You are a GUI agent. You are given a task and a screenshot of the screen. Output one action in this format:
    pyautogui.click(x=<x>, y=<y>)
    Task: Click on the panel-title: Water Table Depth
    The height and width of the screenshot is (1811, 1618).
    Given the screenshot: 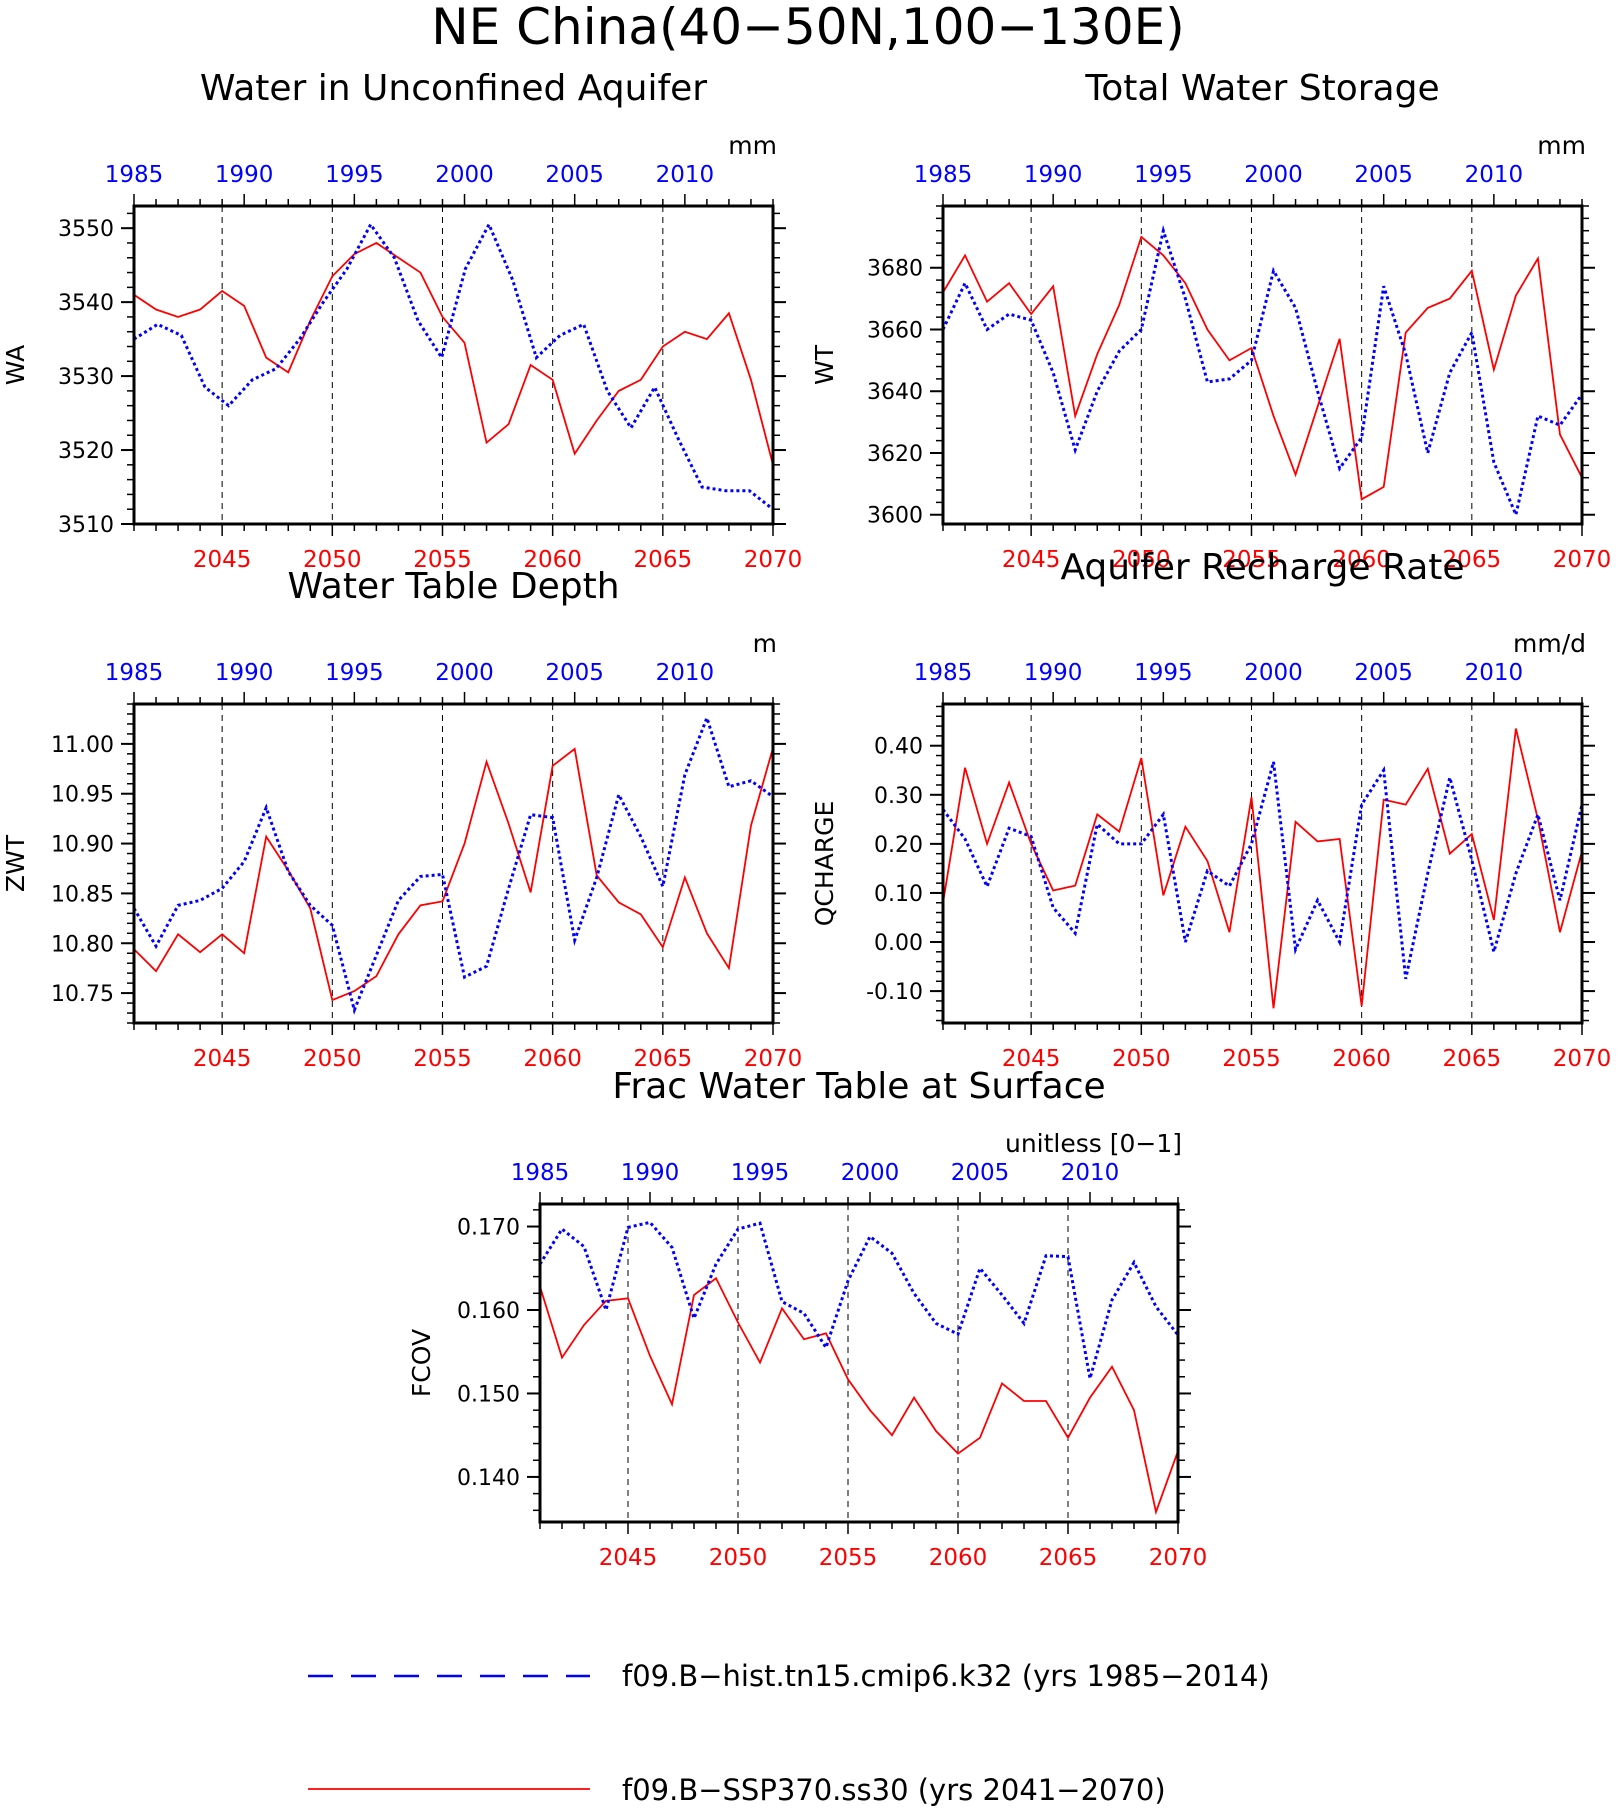 What is the action you would take?
    pyautogui.click(x=453, y=586)
    